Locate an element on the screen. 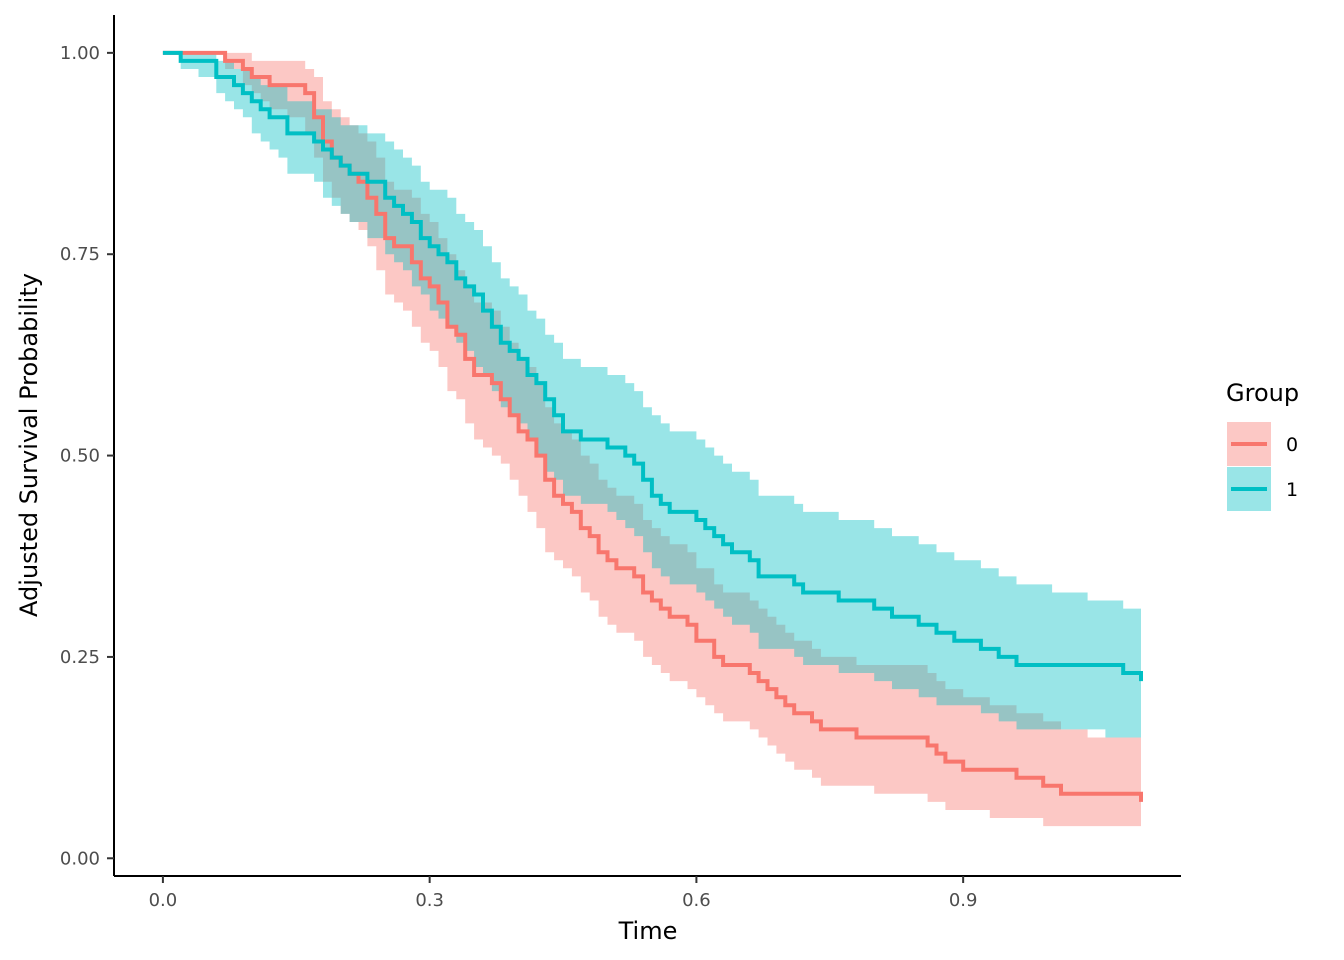 This screenshot has width=1344, height=960. legend: Group 01 is located at coordinates (1262, 445).